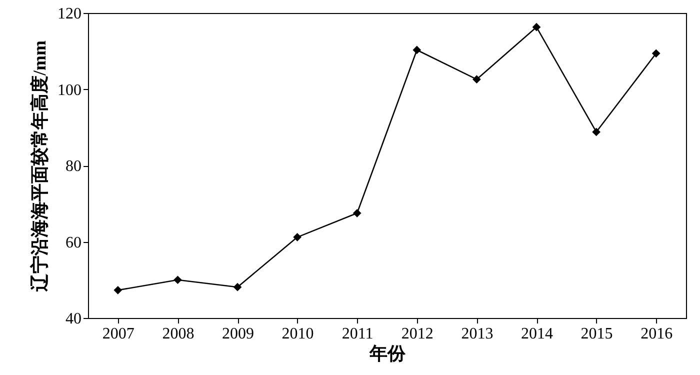 The width and height of the screenshot is (700, 375). What do you see at coordinates (477, 334) in the screenshot?
I see `x-tick-label: 2013` at bounding box center [477, 334].